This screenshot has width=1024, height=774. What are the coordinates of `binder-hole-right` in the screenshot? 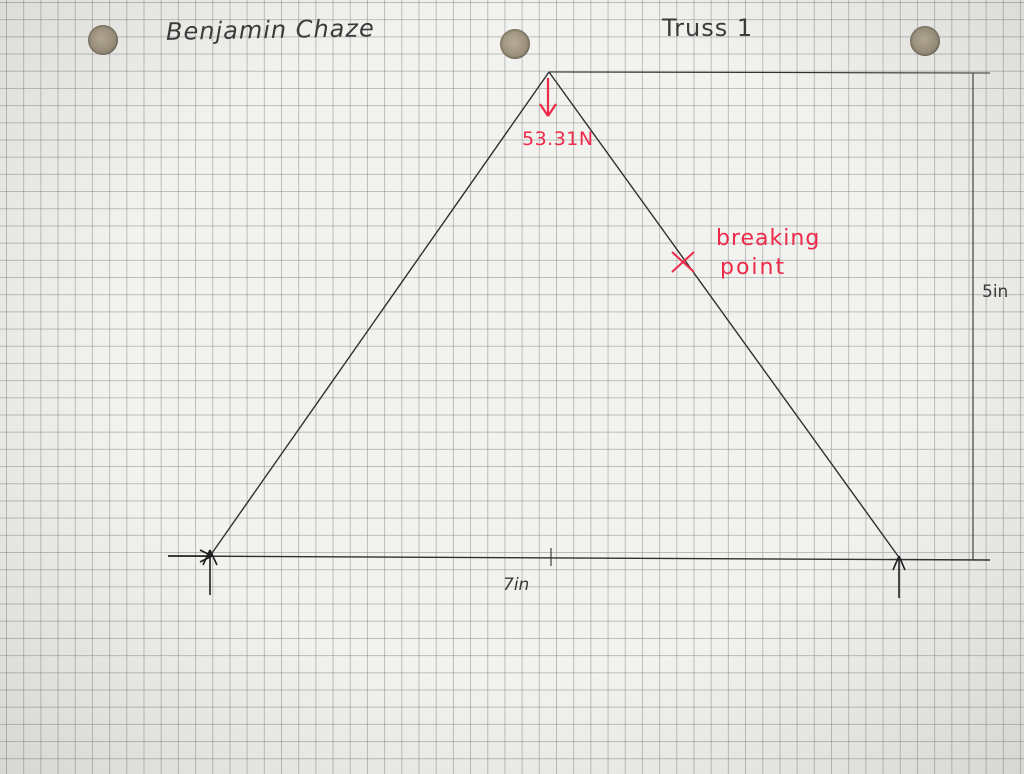 It's located at (925, 41).